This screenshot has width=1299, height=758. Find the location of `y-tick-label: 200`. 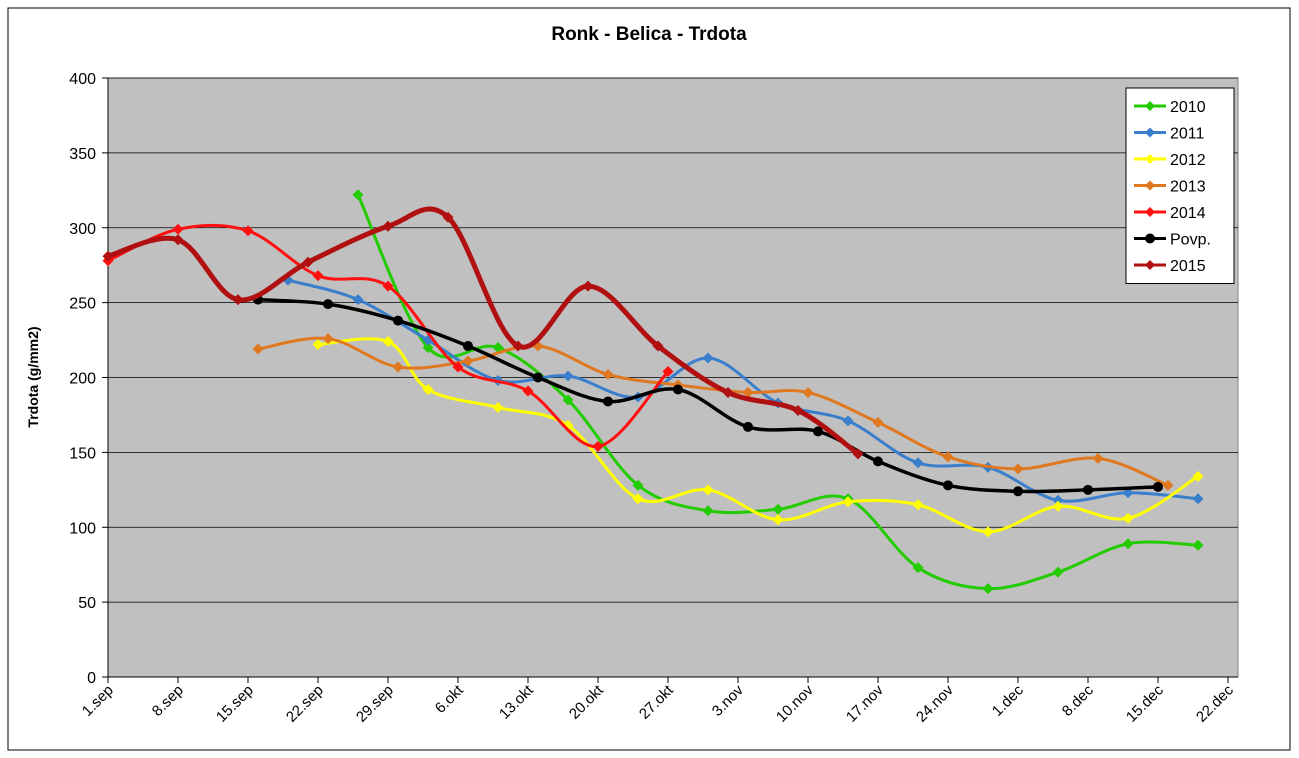

y-tick-label: 200 is located at coordinates (82, 379).